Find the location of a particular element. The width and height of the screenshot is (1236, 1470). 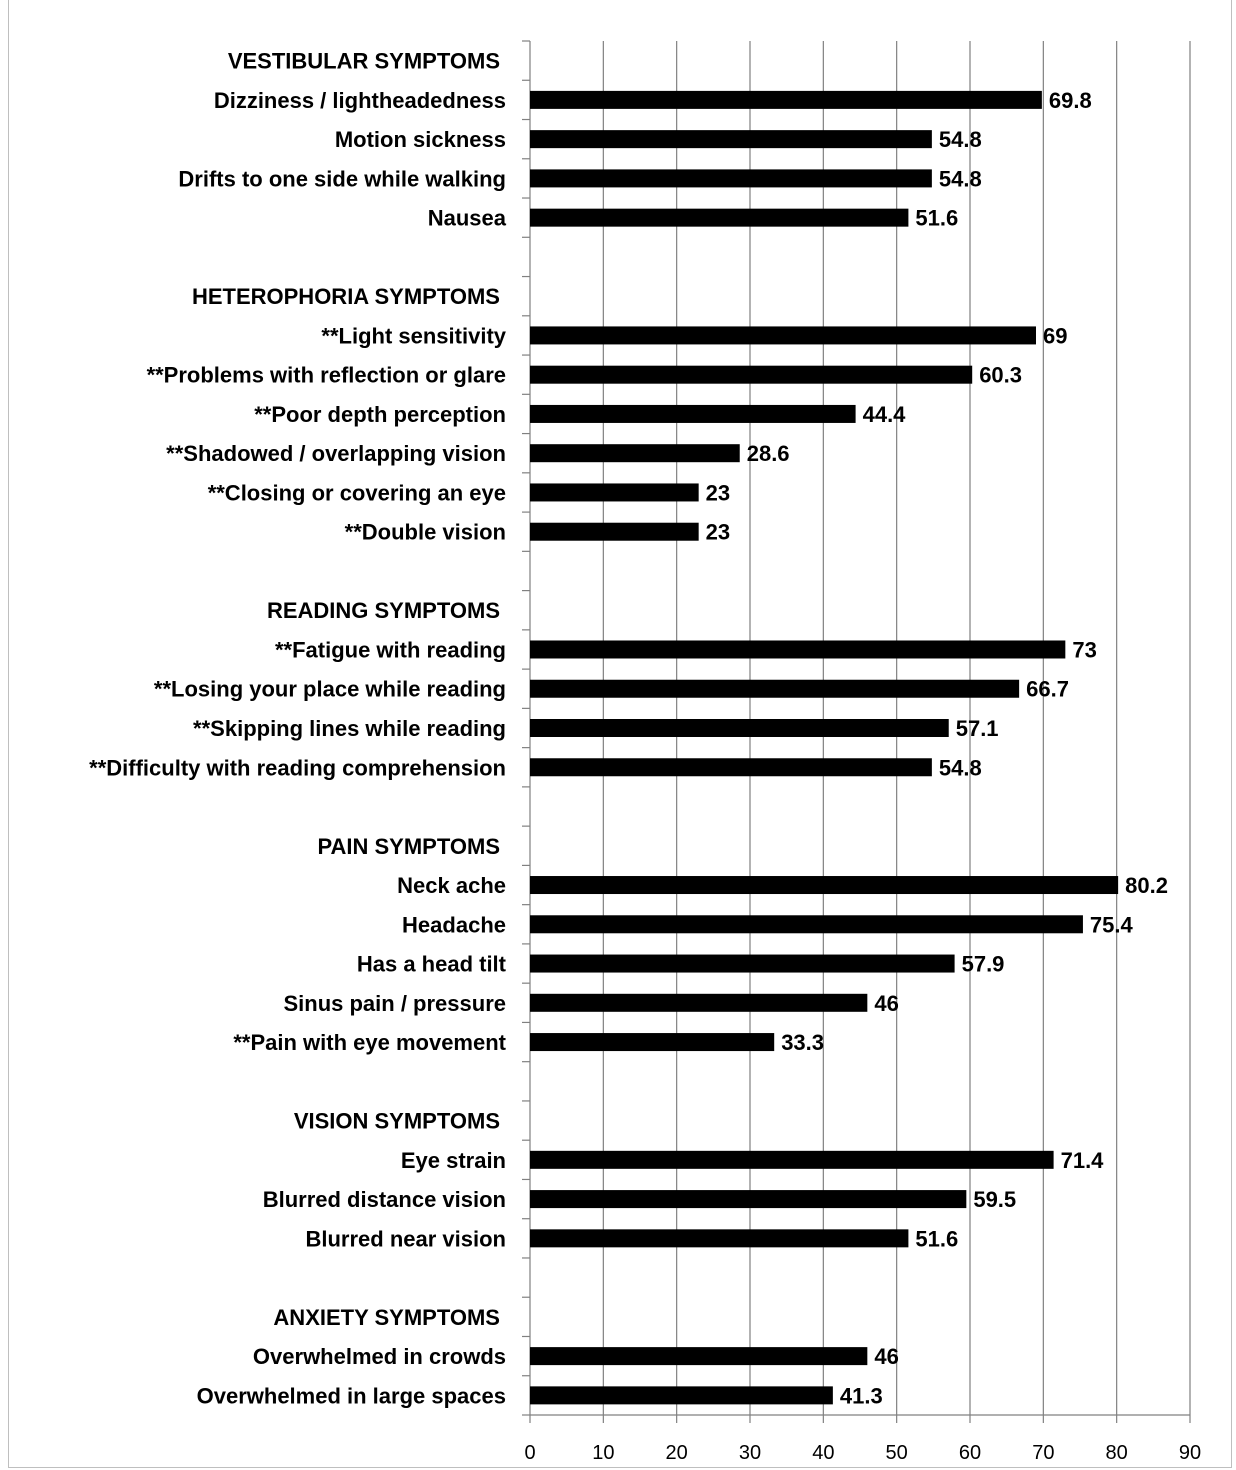

category-label: Neck ache is located at coordinates (451, 885).